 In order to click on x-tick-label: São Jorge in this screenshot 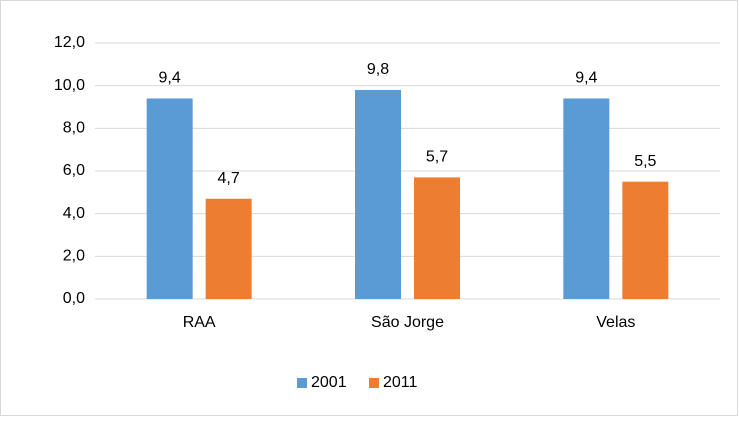, I will do `click(407, 322)`.